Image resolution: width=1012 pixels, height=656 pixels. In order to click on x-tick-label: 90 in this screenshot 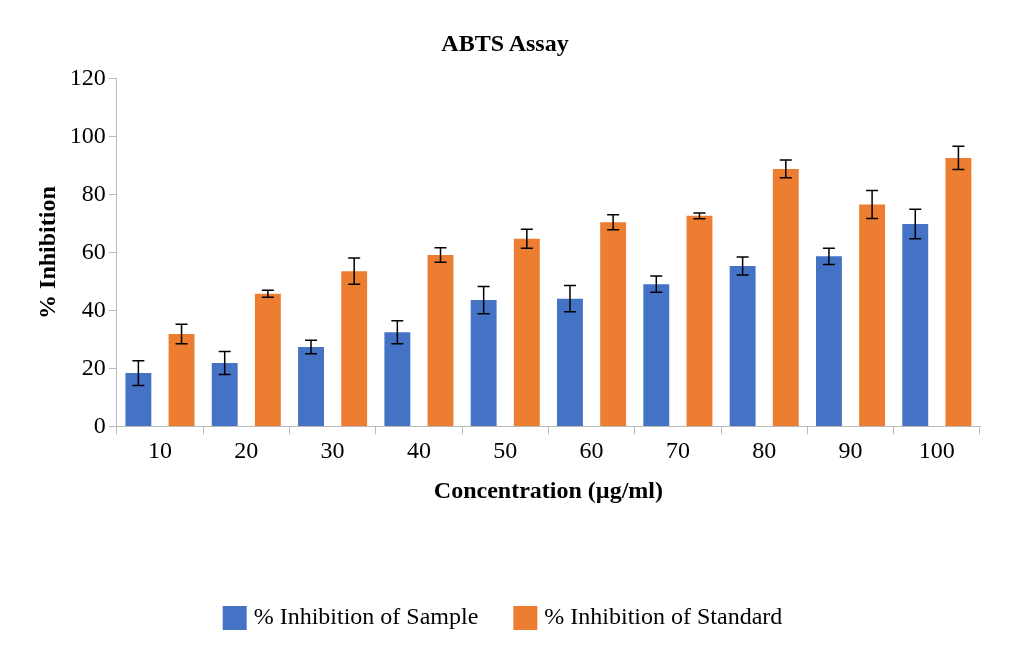, I will do `click(850, 450)`.